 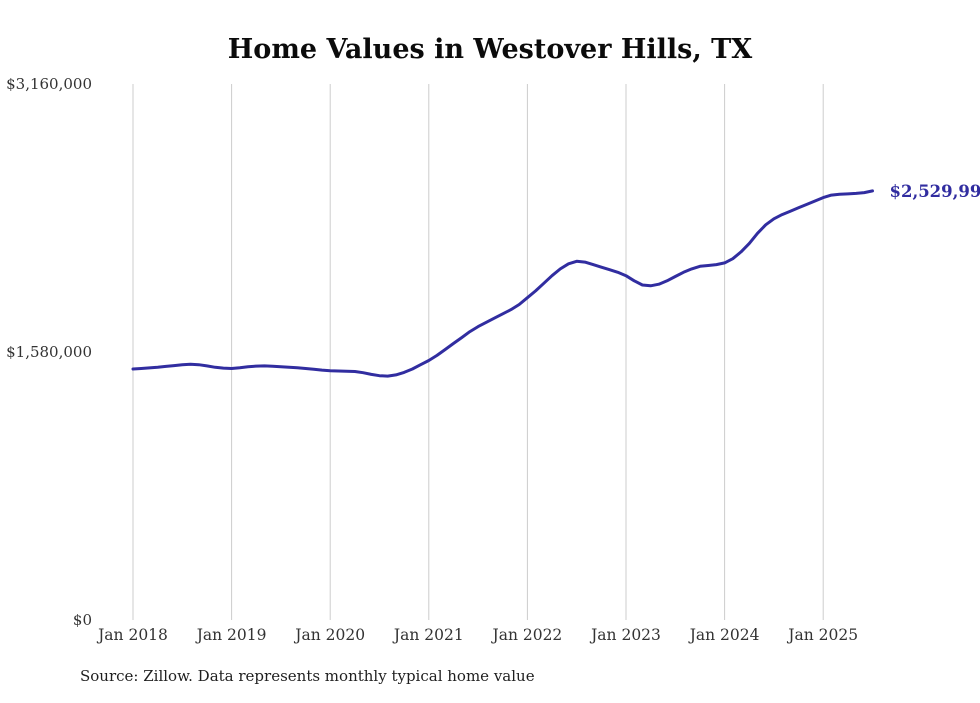 I want to click on y-axis-tick-label: $1,580,000, so click(x=49, y=352).